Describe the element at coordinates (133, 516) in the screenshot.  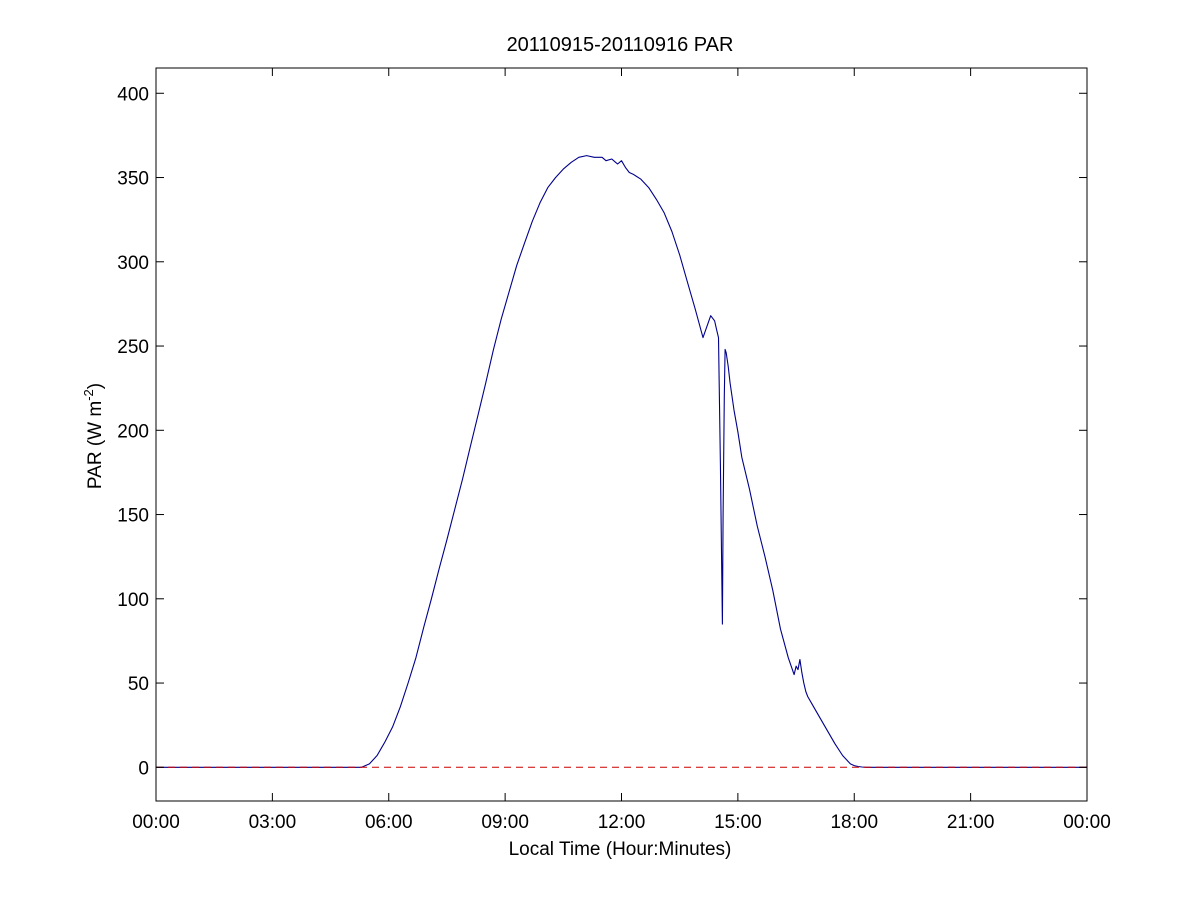
I see `y-tick-label: 150` at that location.